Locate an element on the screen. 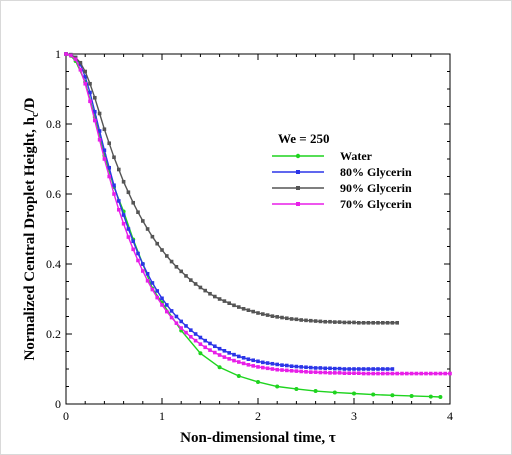 Image resolution: width=512 pixels, height=455 pixels. x-tick-label: 2 is located at coordinates (258, 416).